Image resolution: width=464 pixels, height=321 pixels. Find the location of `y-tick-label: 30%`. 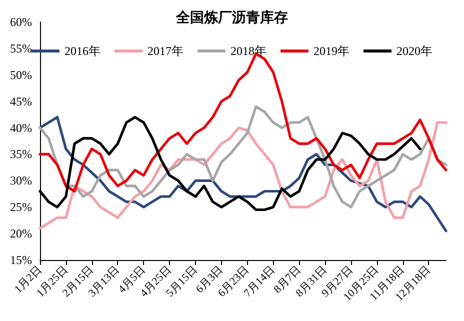

y-tick-label: 30% is located at coordinates (21, 181).